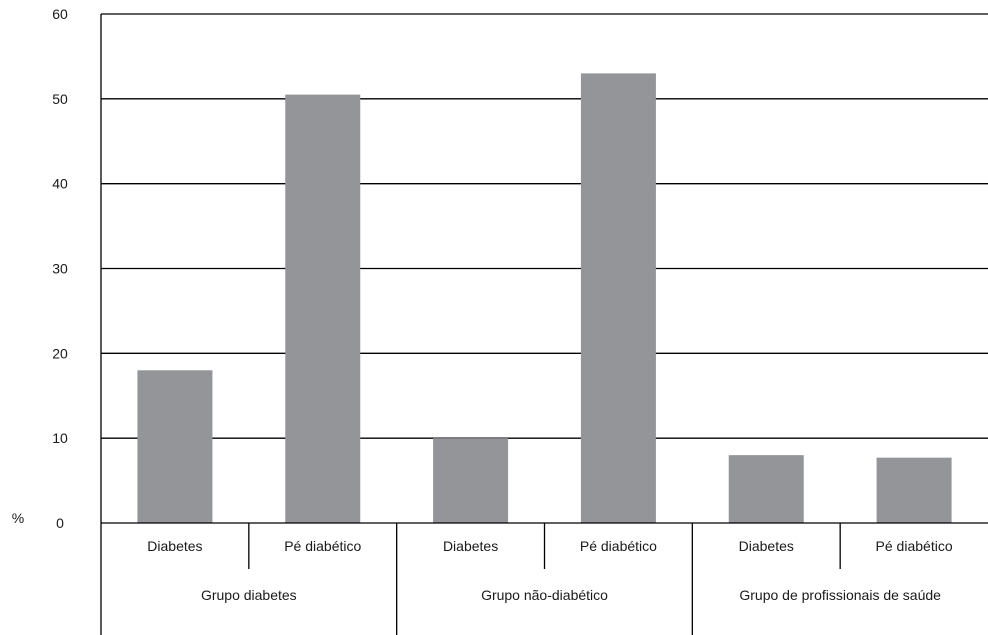 The height and width of the screenshot is (635, 988). Describe the element at coordinates (60, 269) in the screenshot. I see `y-tick-label: 30` at that location.